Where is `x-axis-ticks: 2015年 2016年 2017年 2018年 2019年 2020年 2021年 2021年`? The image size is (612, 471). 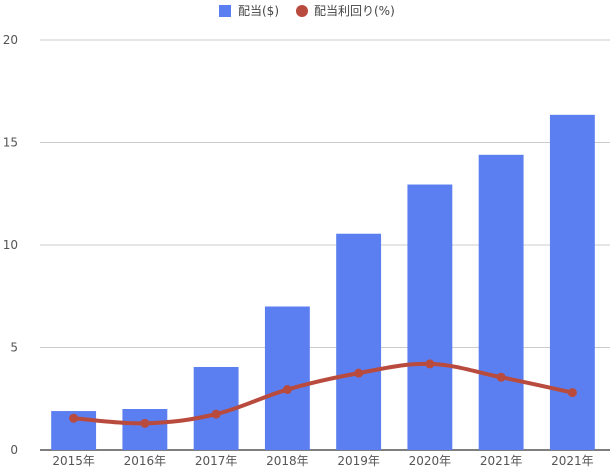
x-axis-ticks: 2015年 2016年 2017年 2018年 2019年 2020年 2021年 2021年 is located at coordinates (322, 461).